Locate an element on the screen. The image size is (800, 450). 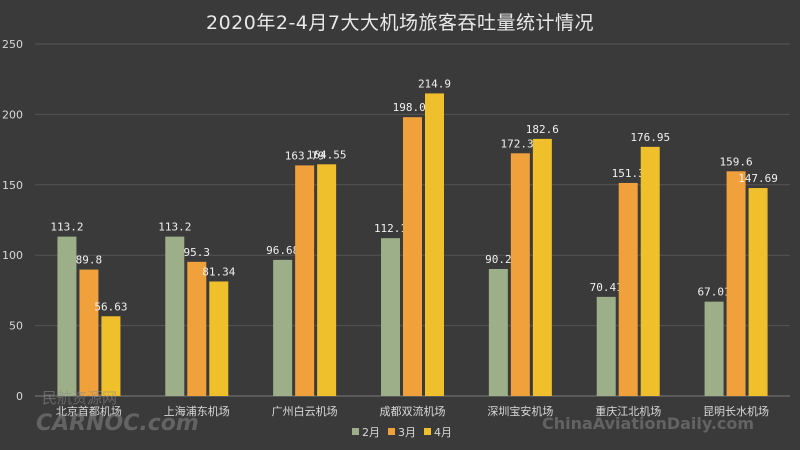
data-label: 112.1 is located at coordinates (390, 228).